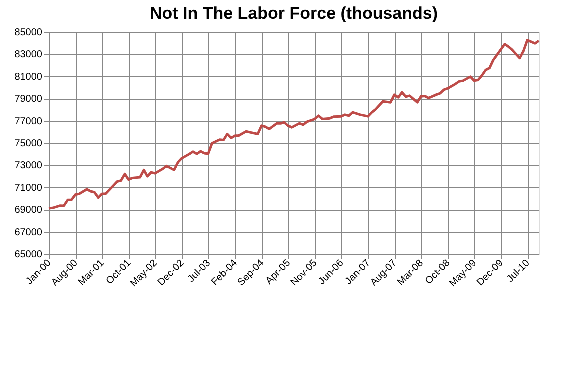  Describe the element at coordinates (28, 33) in the screenshot. I see `y-tick-label: 85000` at that location.